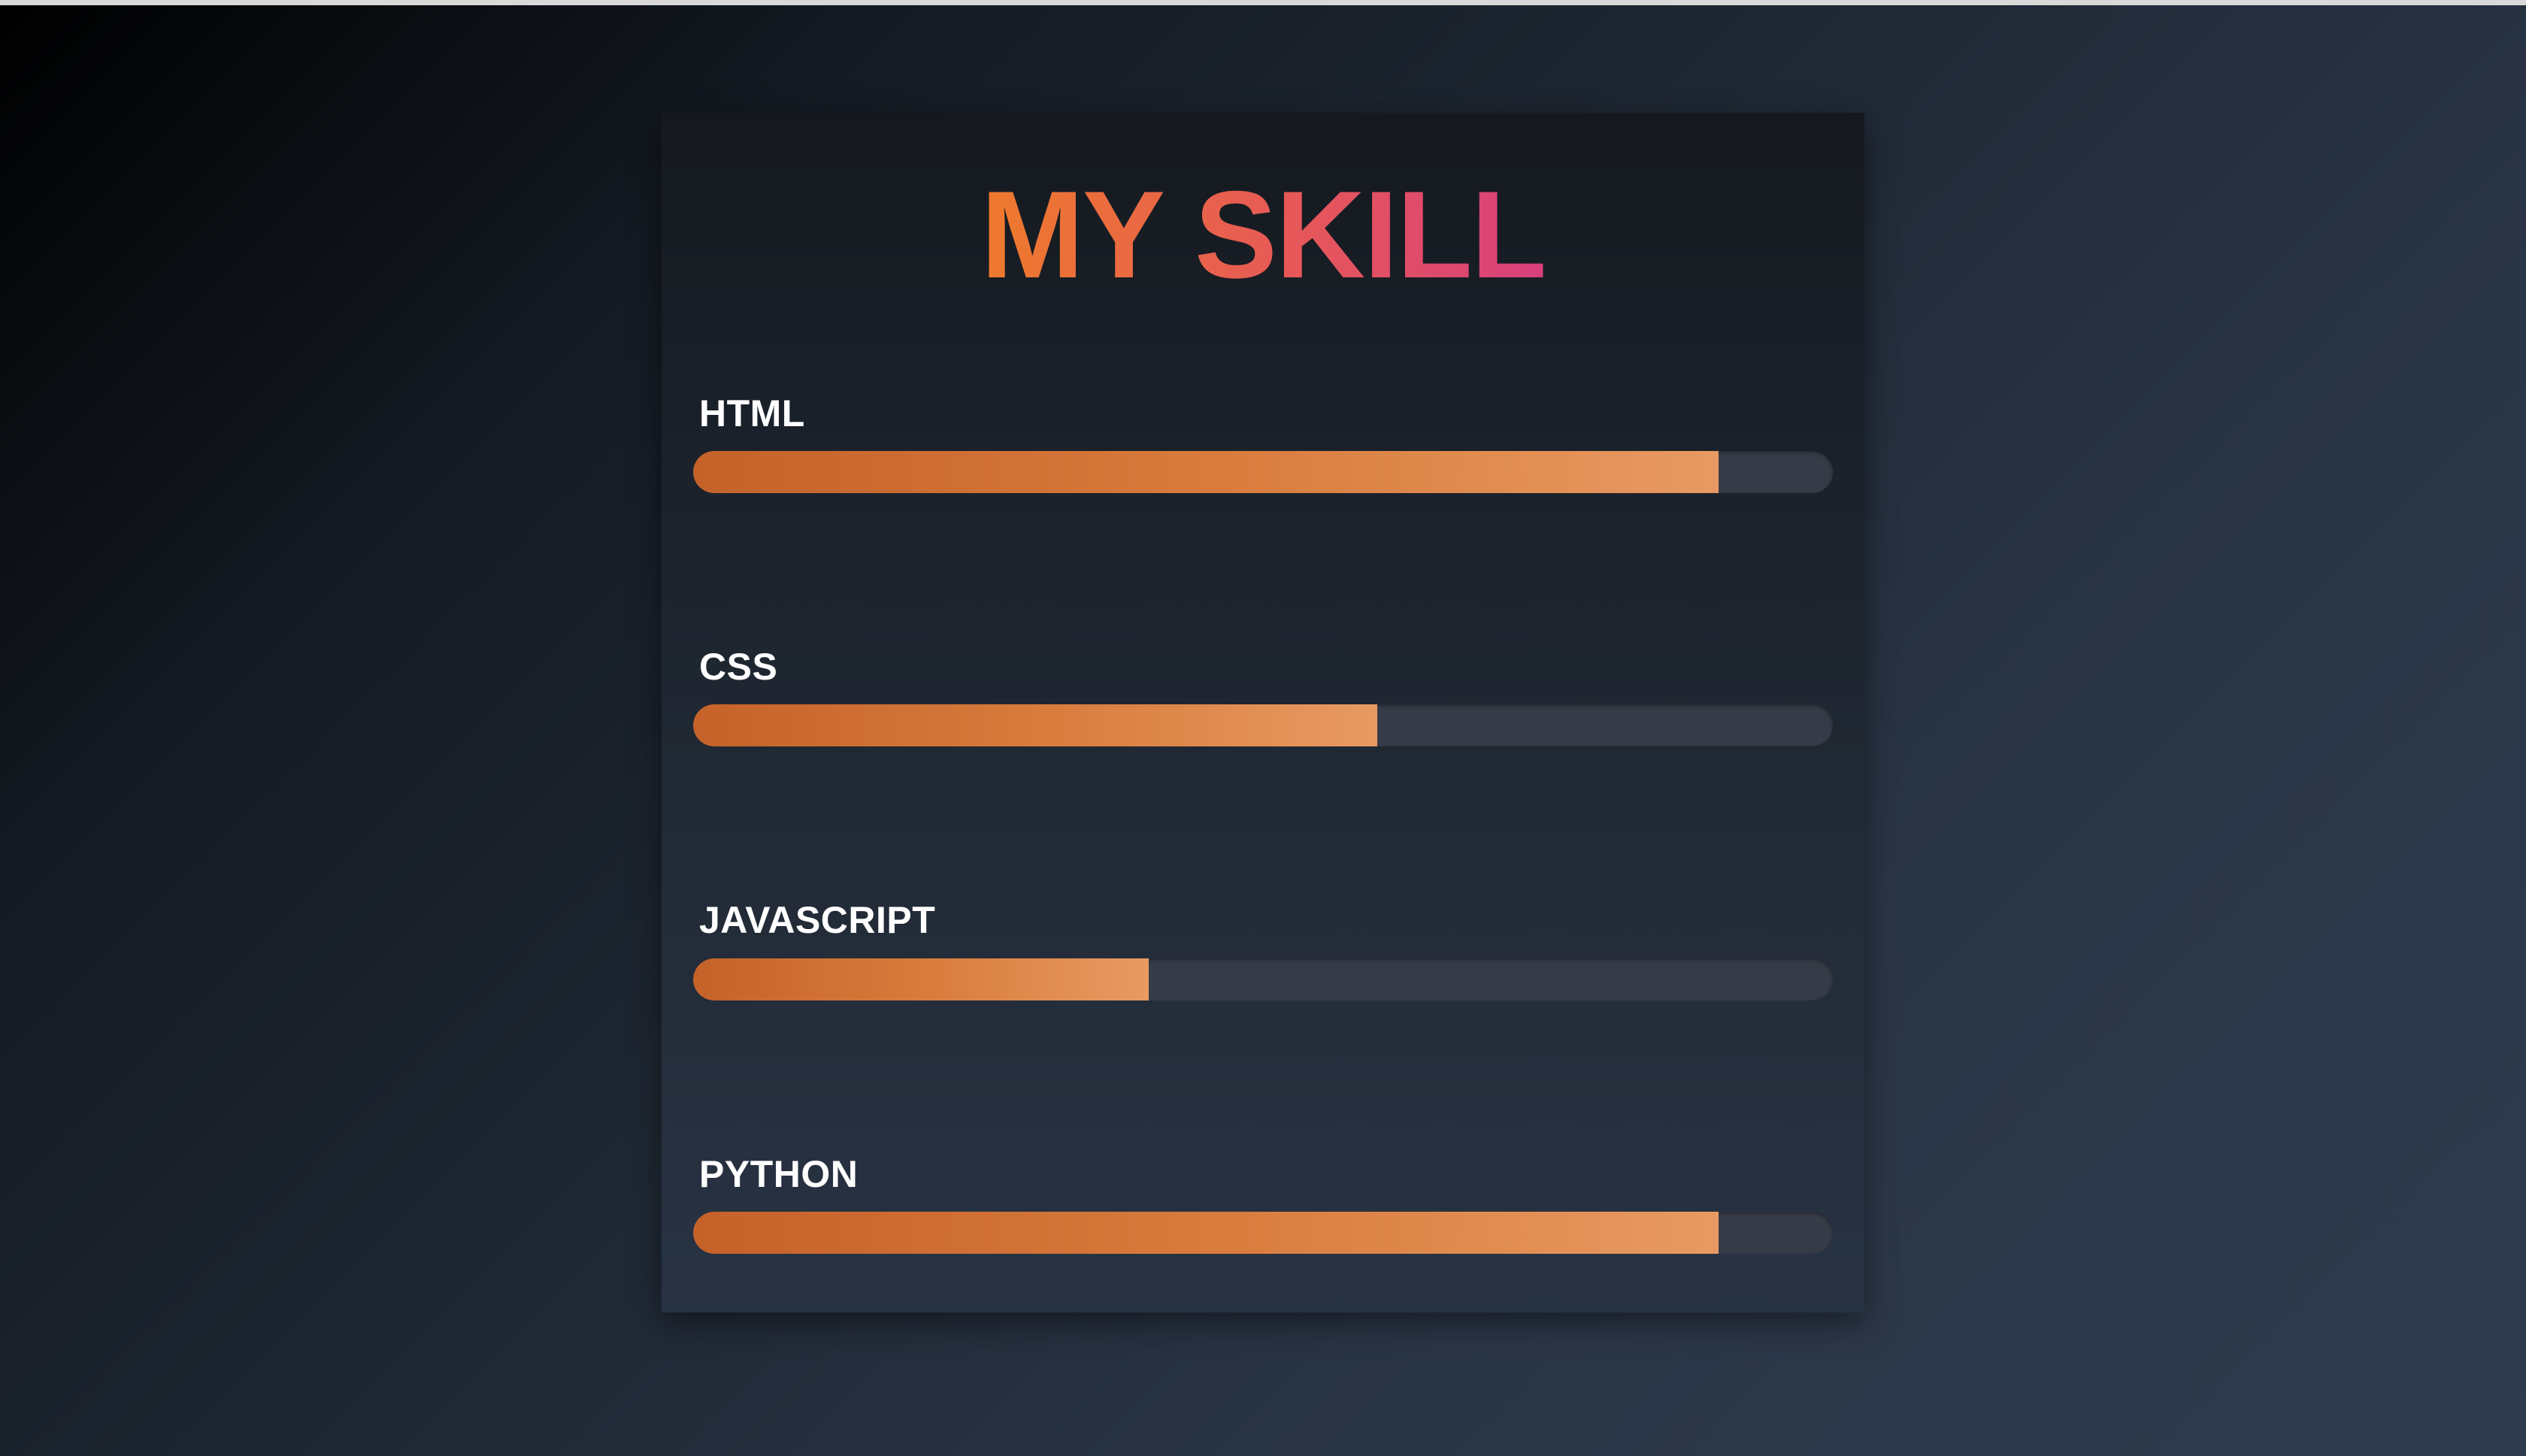  I want to click on skill-bar-python, so click(1263, 1233).